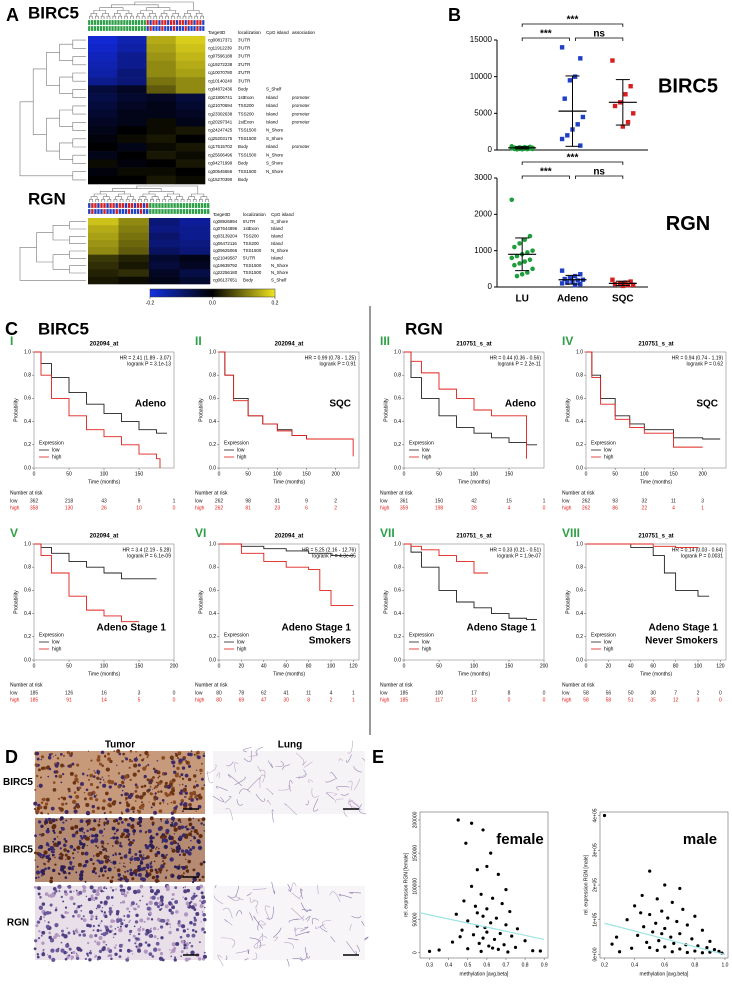 The image size is (732, 992). What do you see at coordinates (264, 700) in the screenshot?
I see `risk-count: 47` at bounding box center [264, 700].